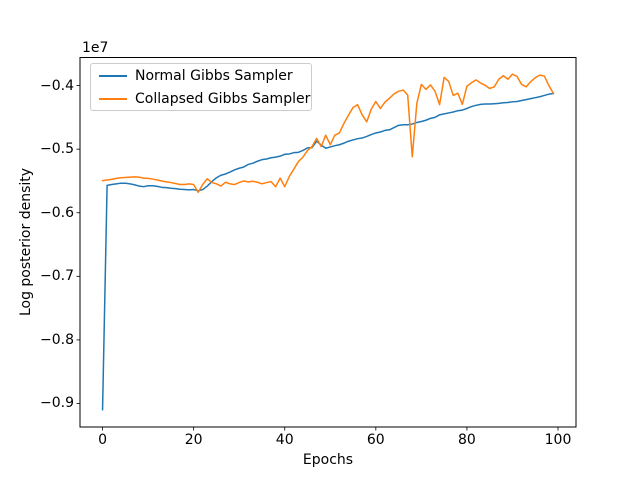 This screenshot has height=480, width=640. What do you see at coordinates (102, 440) in the screenshot?
I see `x-tick-label: 0` at bounding box center [102, 440].